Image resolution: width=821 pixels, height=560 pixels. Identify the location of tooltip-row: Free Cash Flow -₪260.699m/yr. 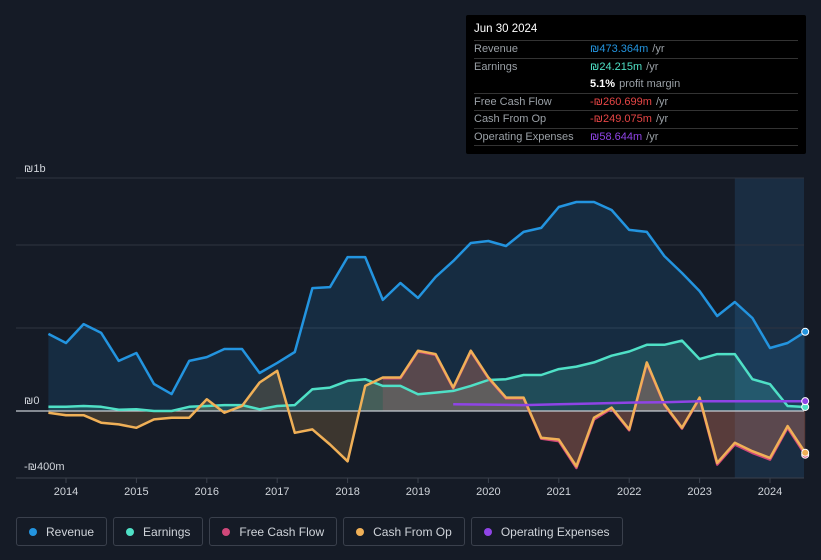
(636, 102).